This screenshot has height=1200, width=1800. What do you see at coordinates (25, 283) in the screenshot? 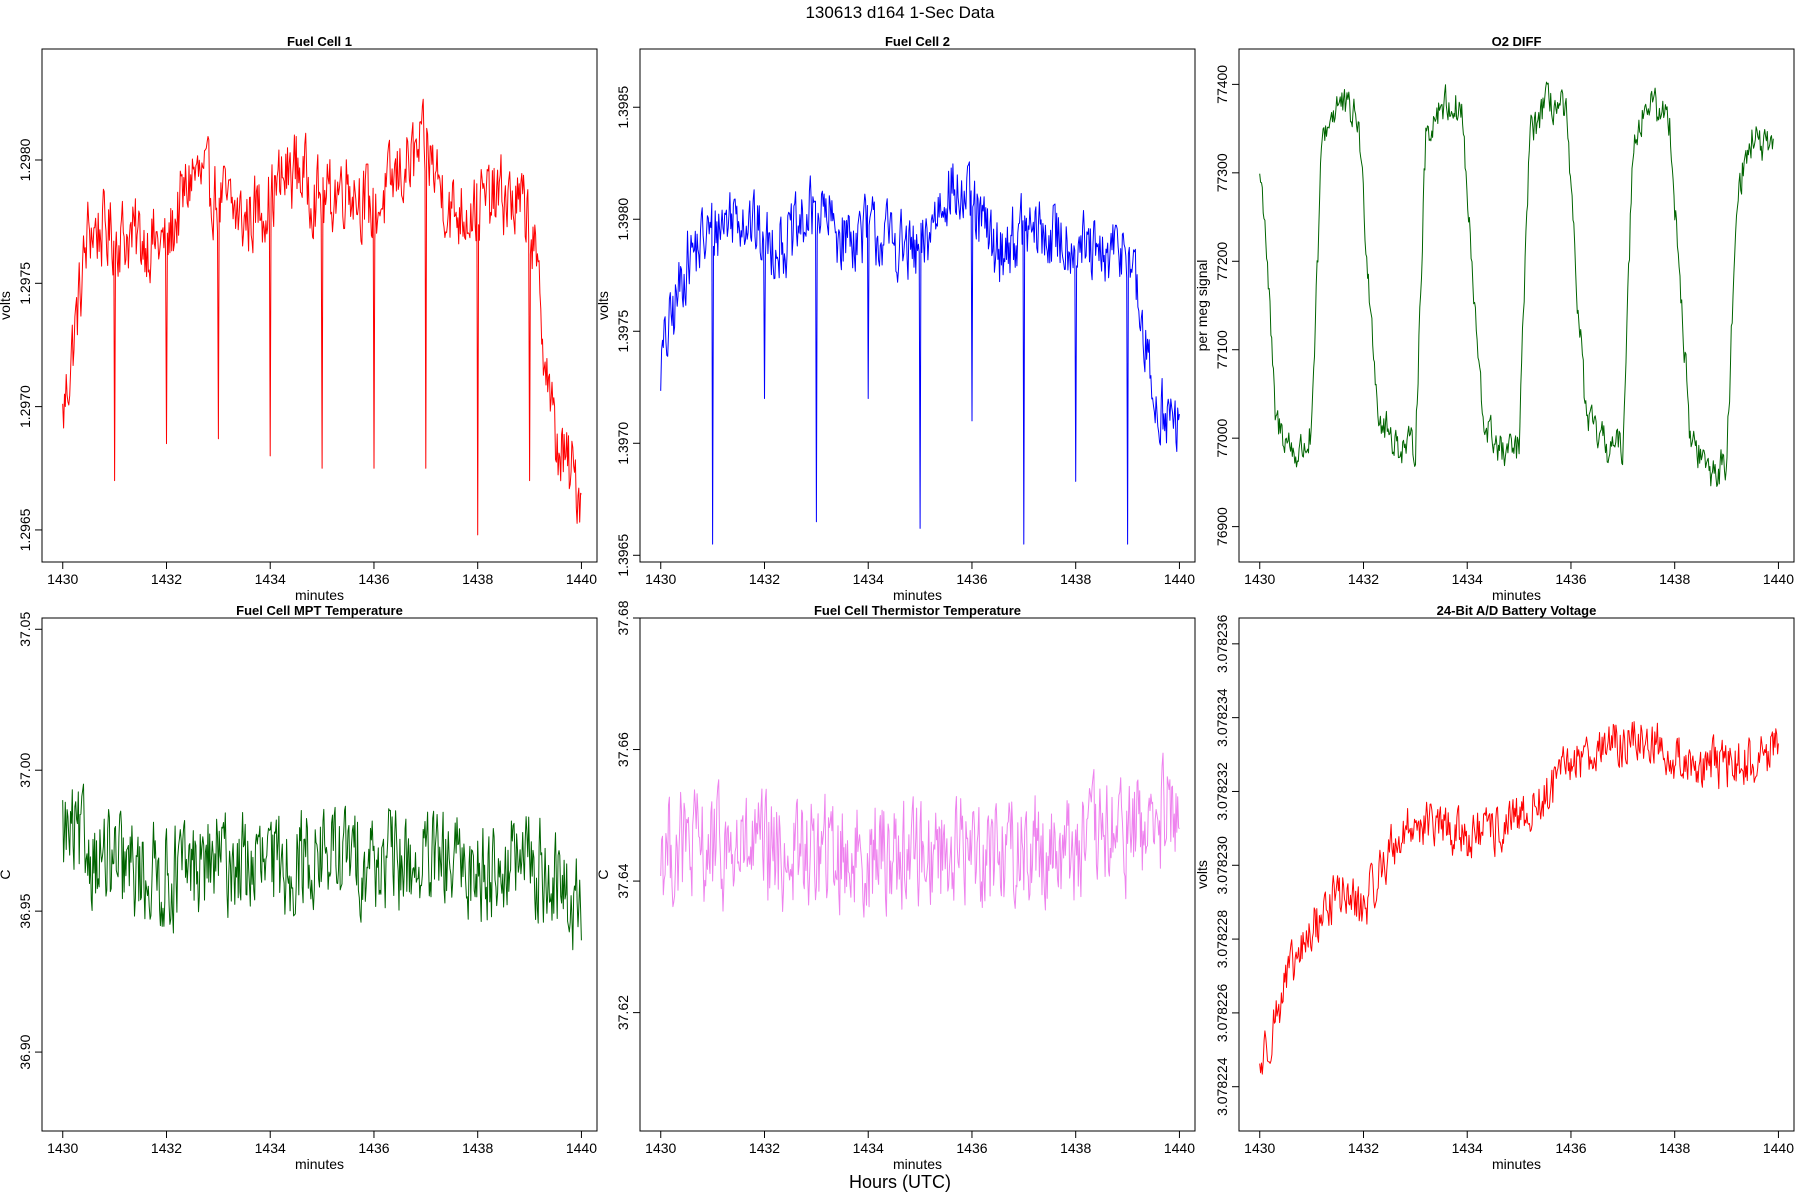
I see `y-tick-label: 1.2975` at bounding box center [25, 283].